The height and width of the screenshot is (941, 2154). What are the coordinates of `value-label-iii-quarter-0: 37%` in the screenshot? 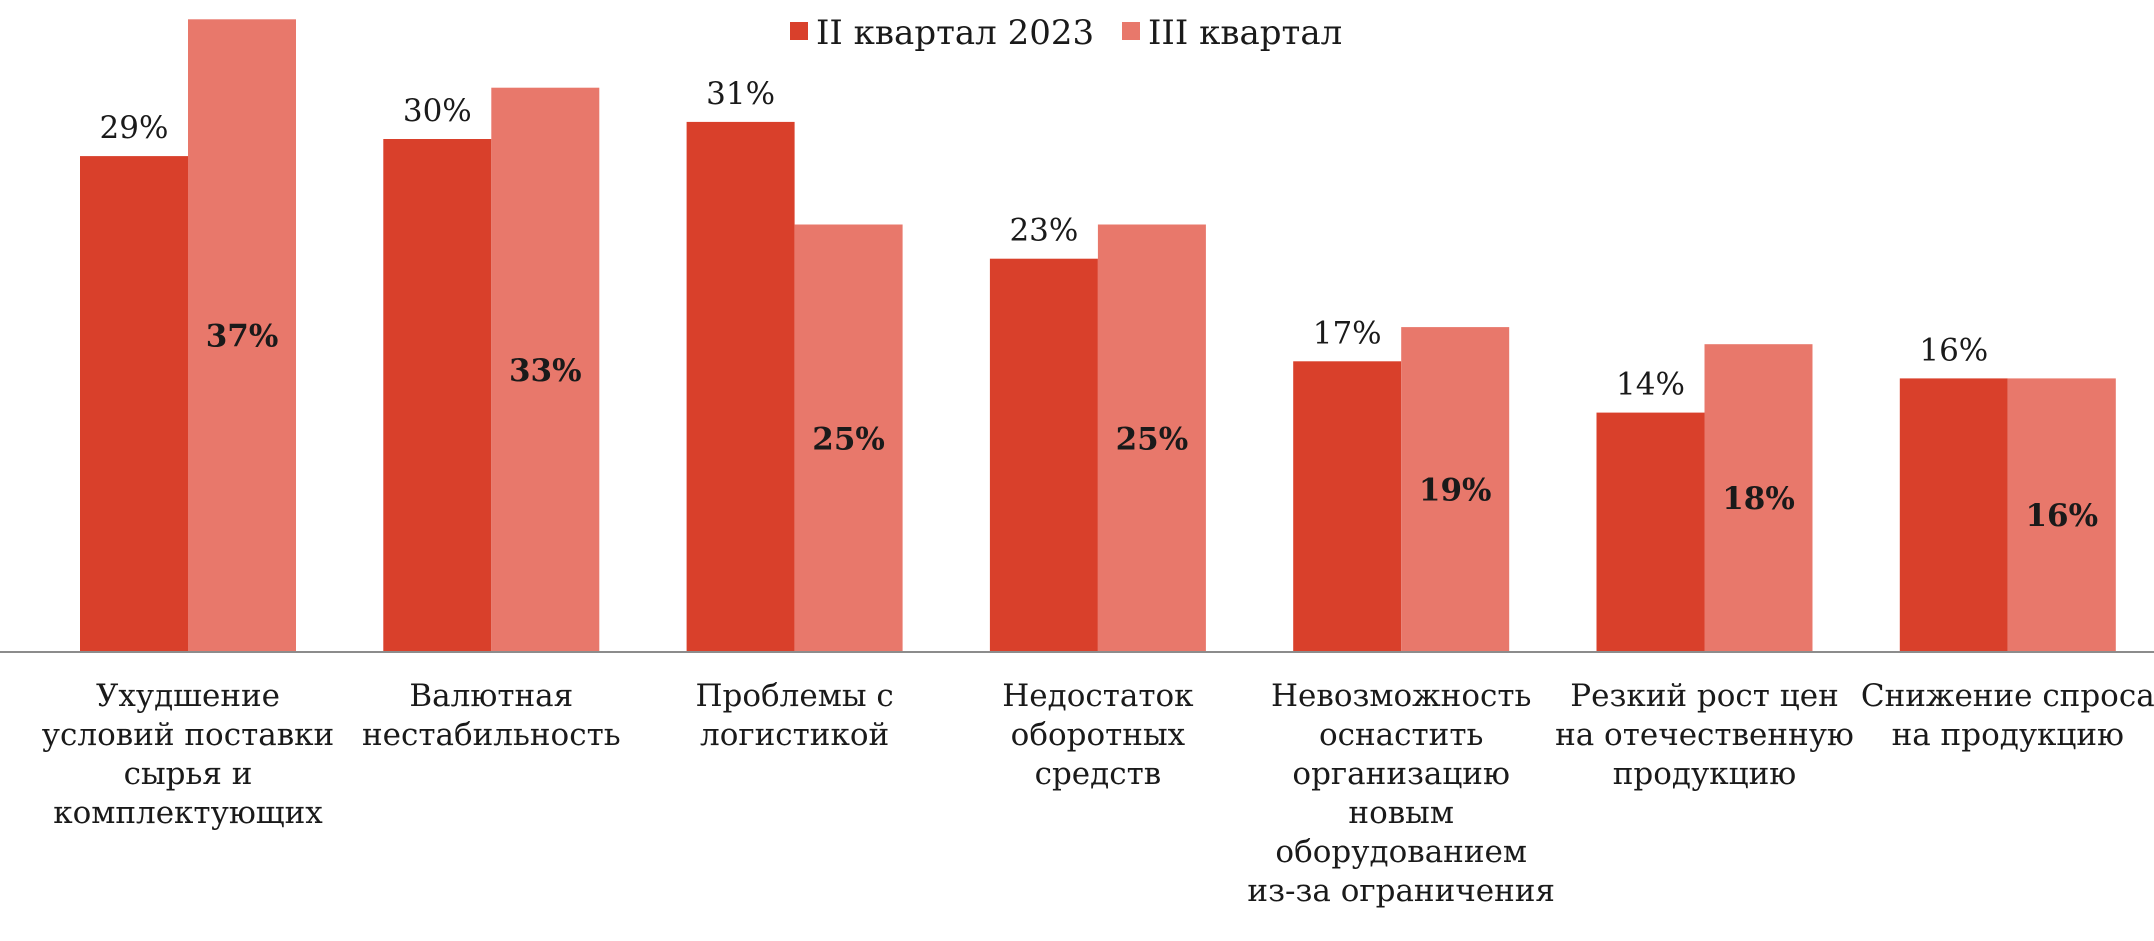 It's located at (242, 337).